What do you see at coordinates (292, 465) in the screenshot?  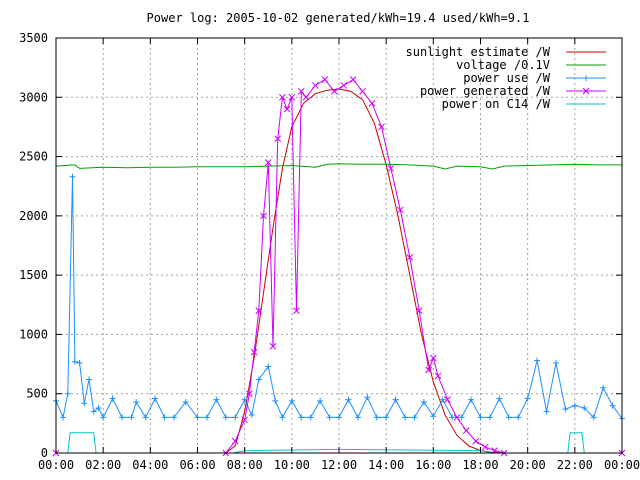 I see `x-tick-label: 10:00` at bounding box center [292, 465].